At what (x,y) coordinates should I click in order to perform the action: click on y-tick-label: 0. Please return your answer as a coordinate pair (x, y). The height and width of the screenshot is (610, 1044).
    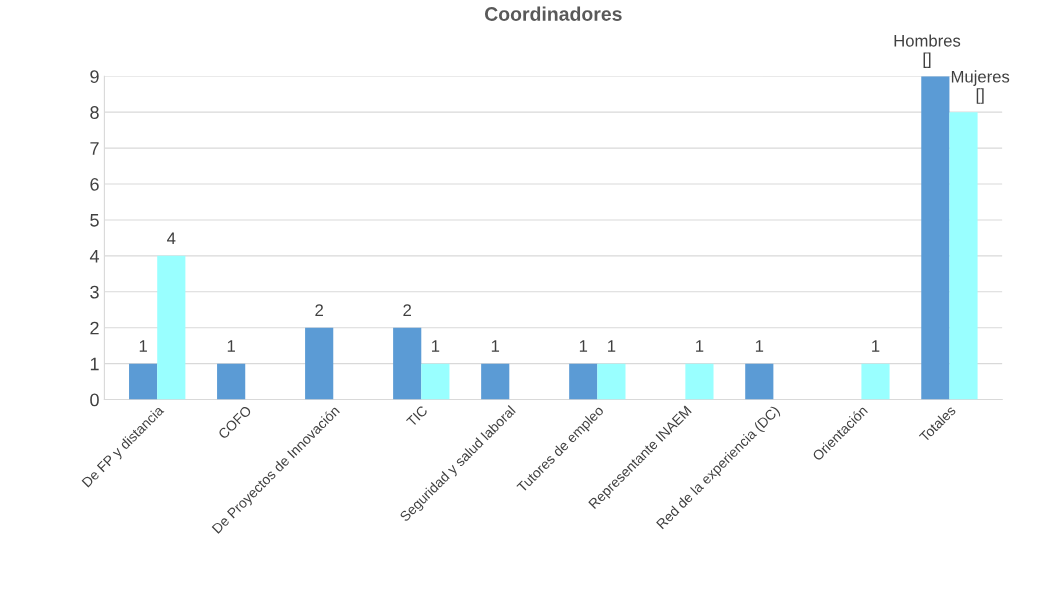
    Looking at the image, I should click on (94, 400).